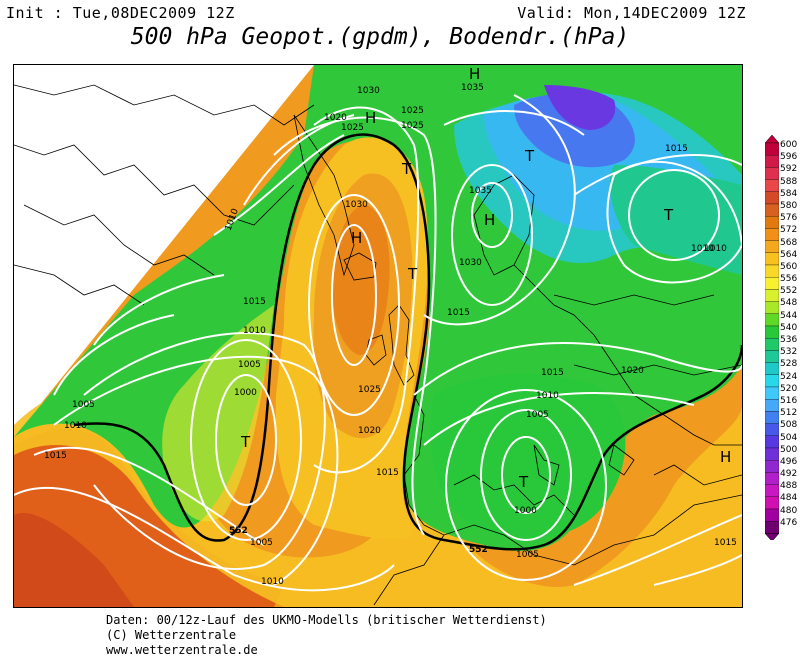 Image resolution: width=812 pixels, height=671 pixels. I want to click on colorbar-label: 596, so click(789, 157).